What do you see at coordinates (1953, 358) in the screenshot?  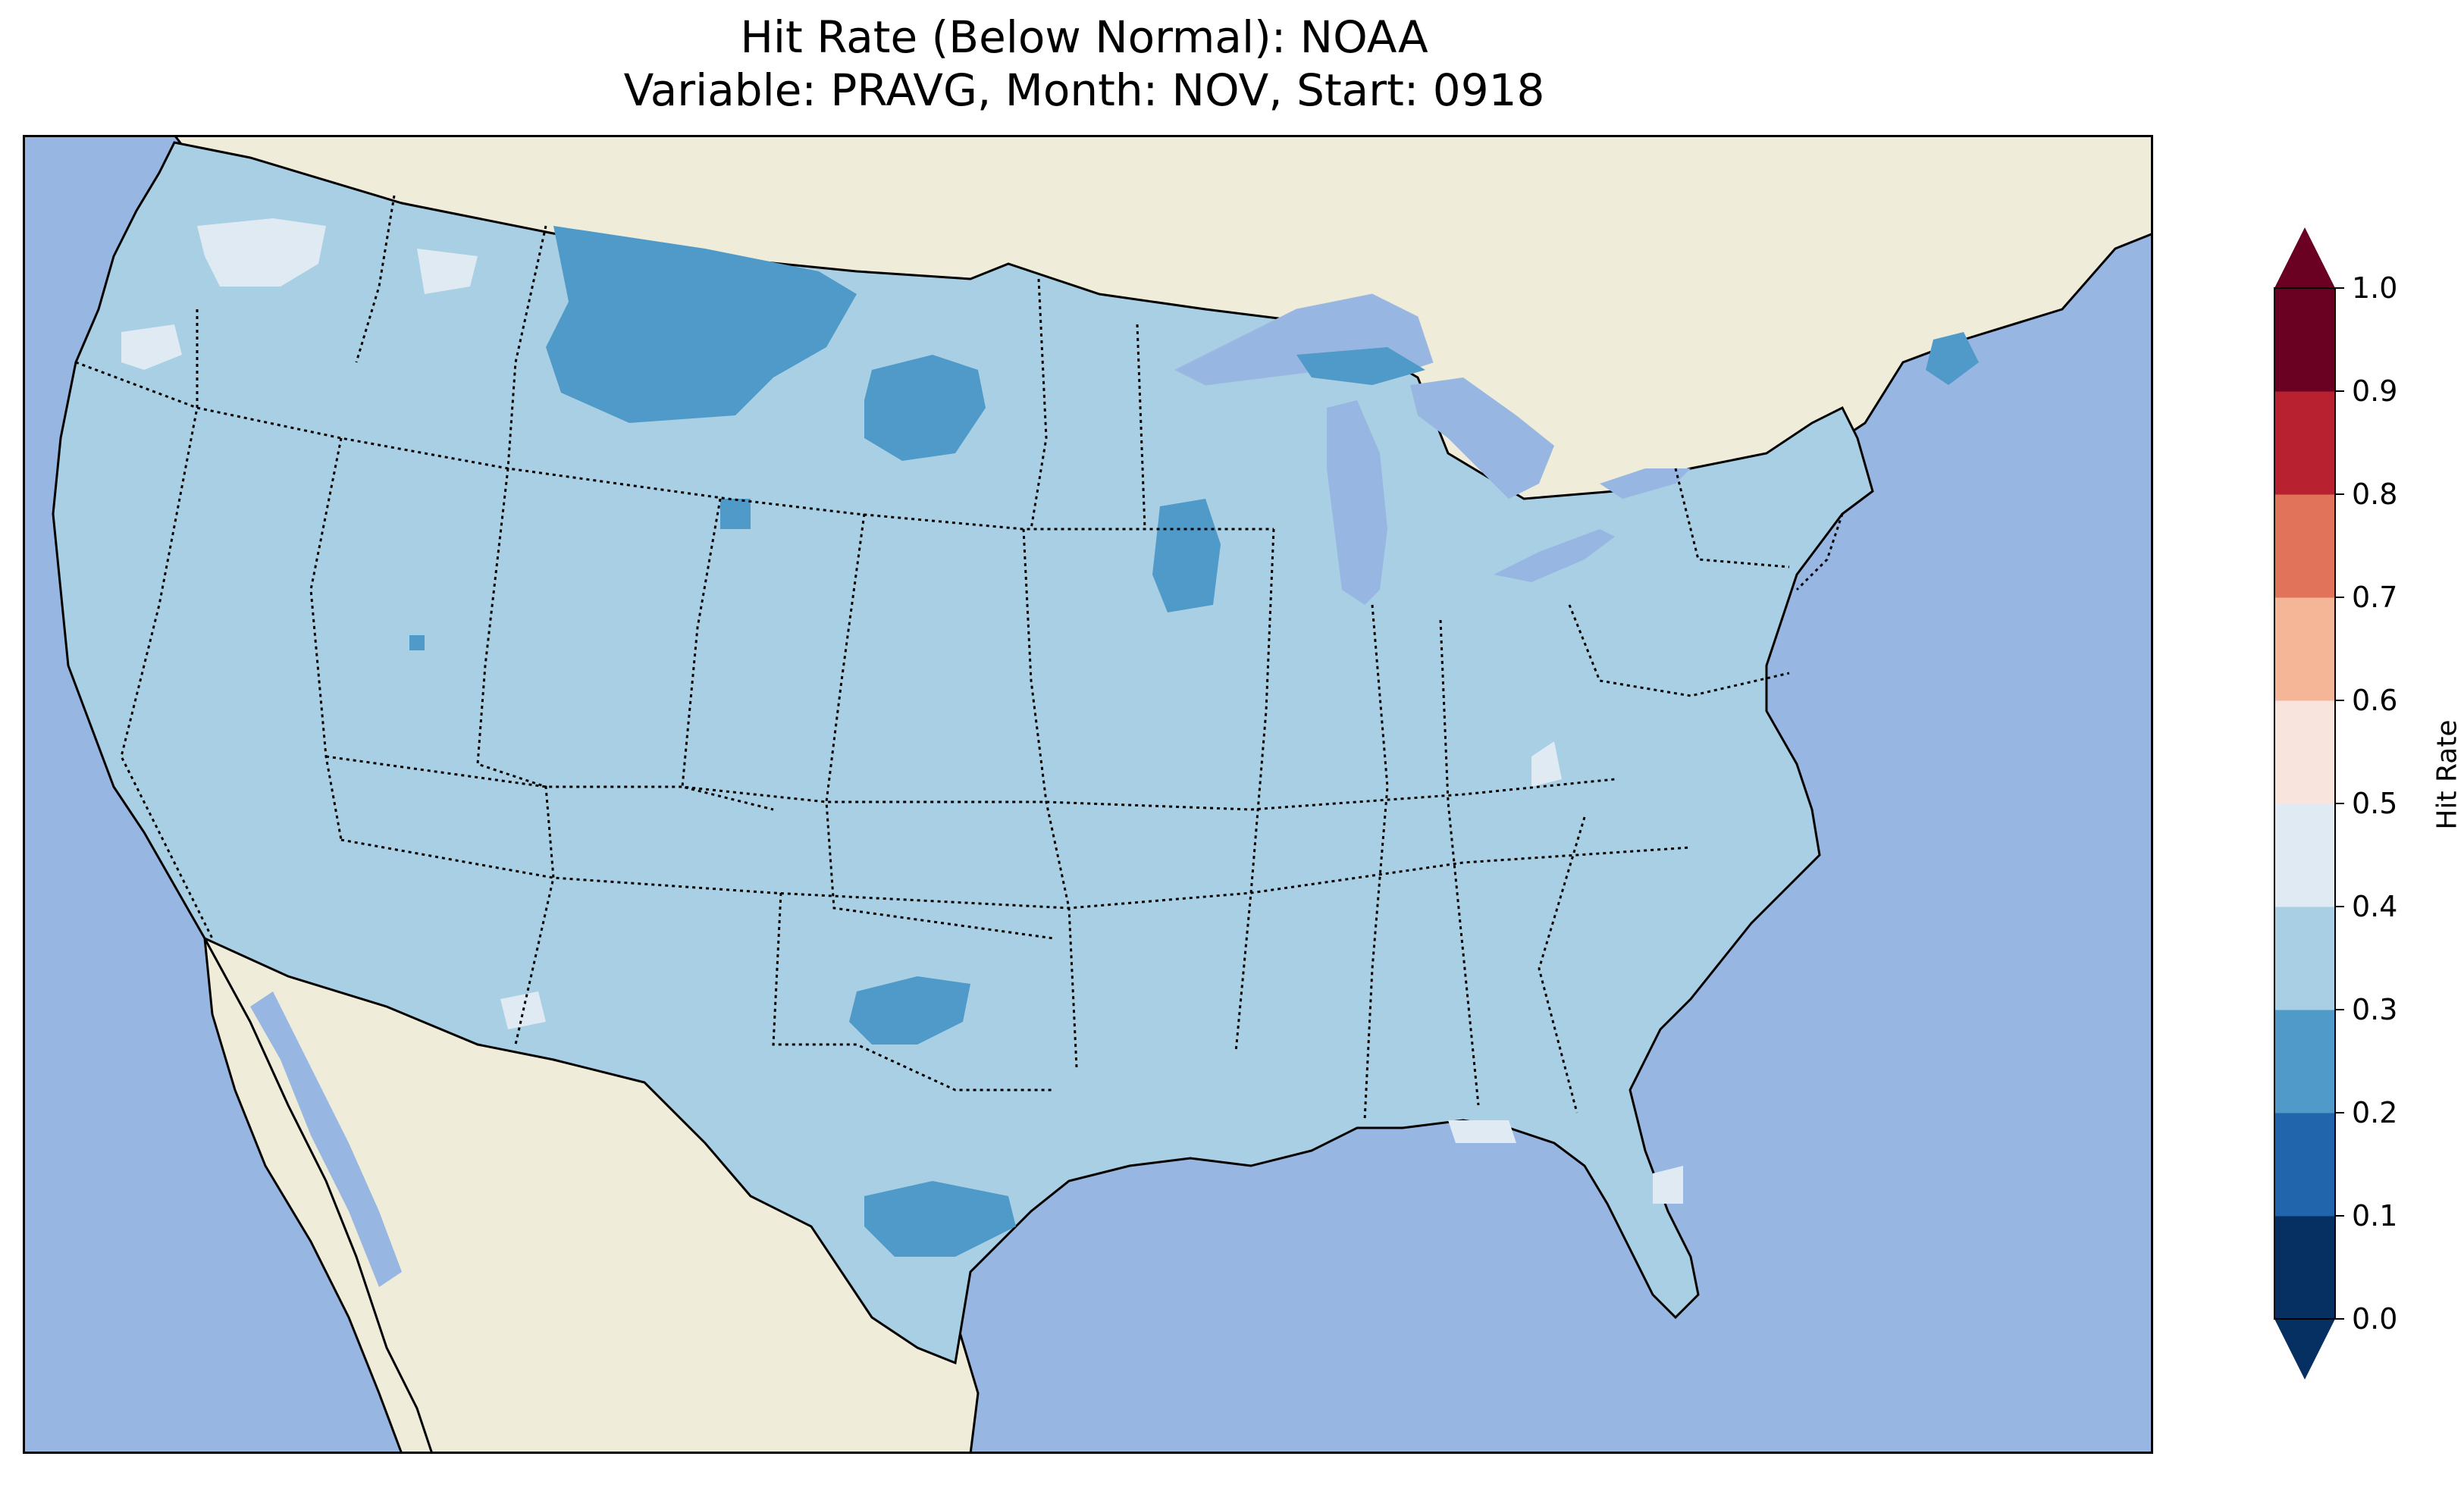 I see `maine-low` at bounding box center [1953, 358].